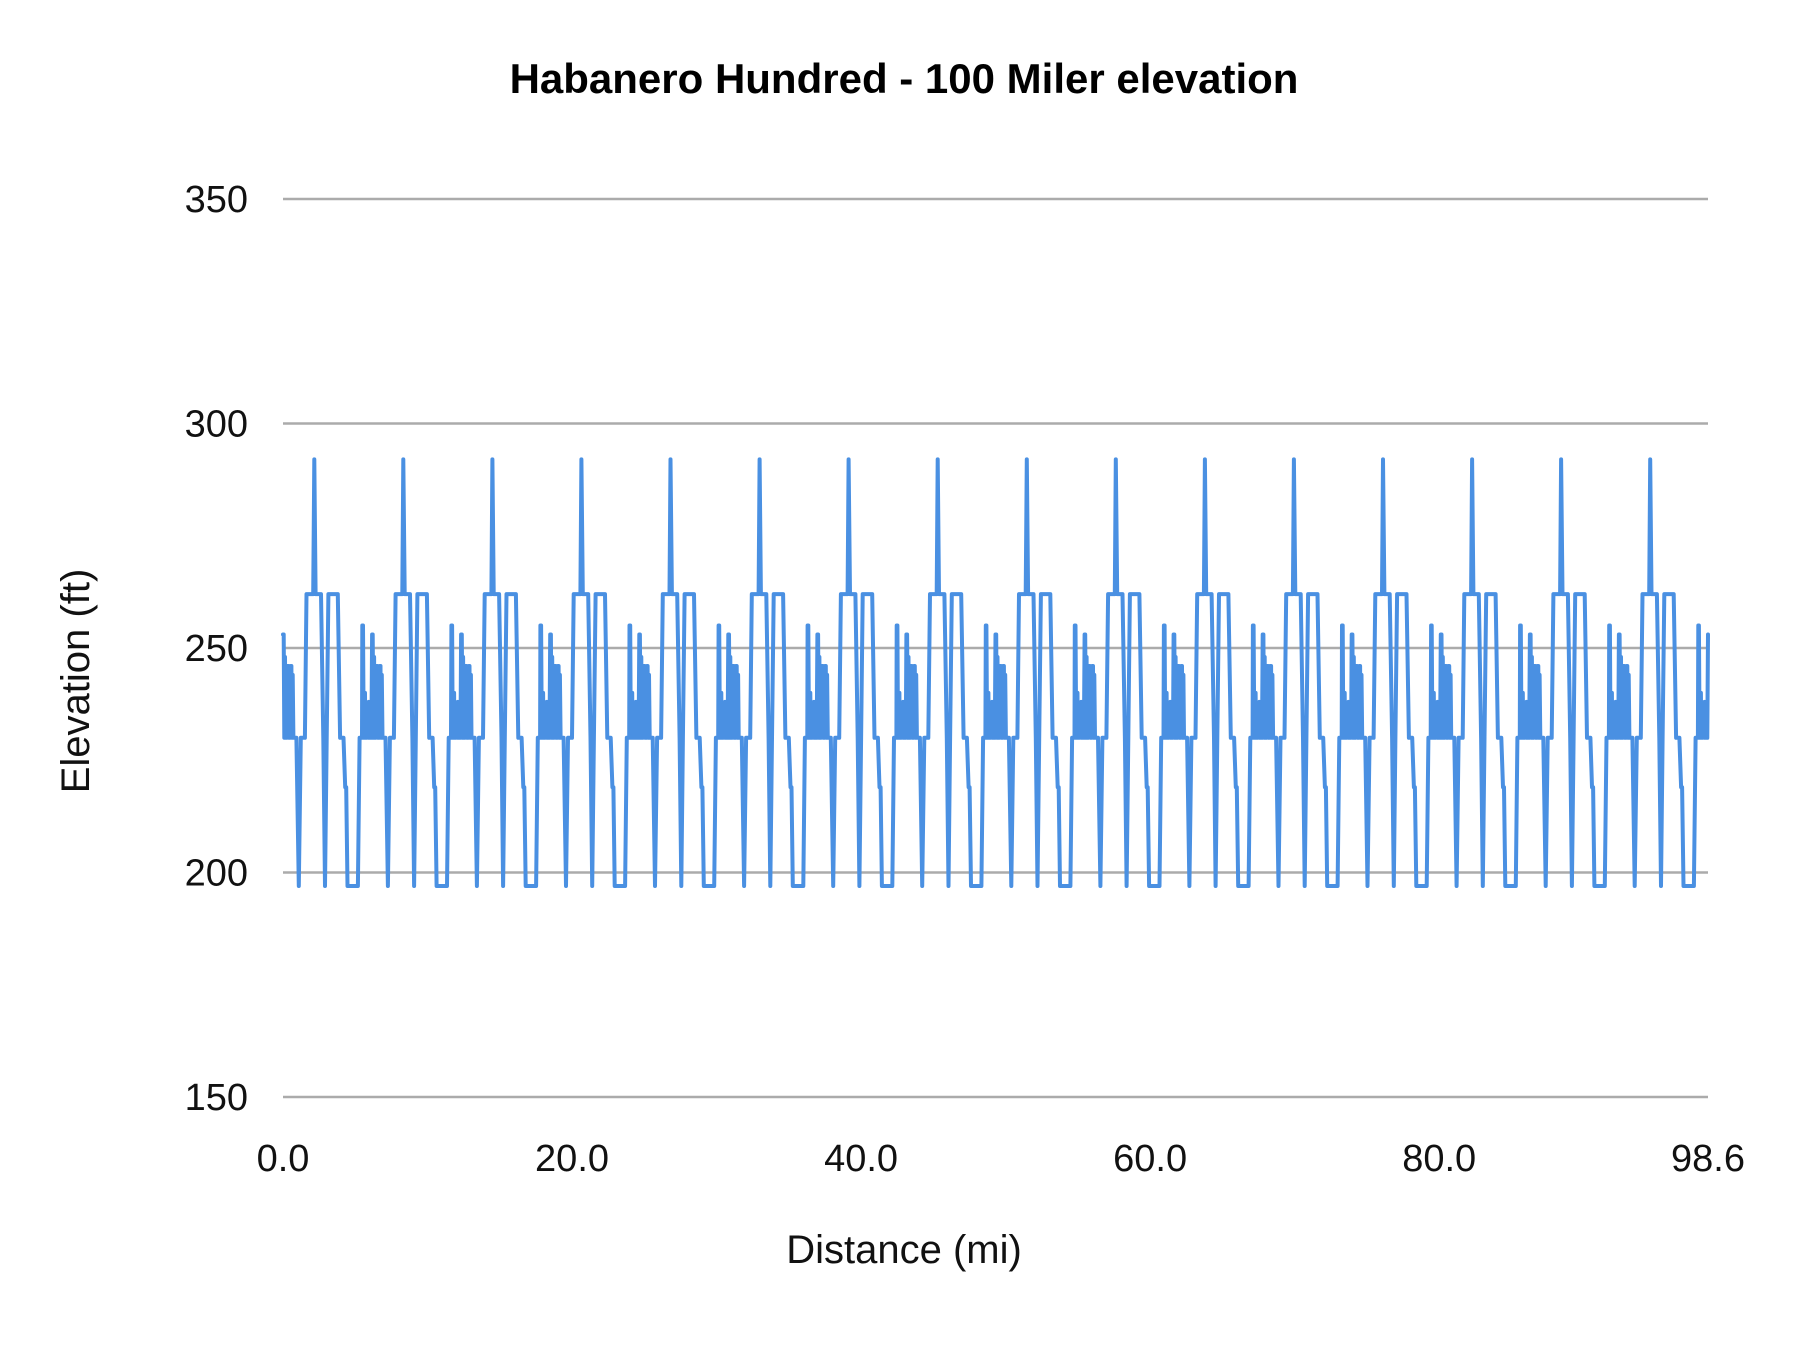 This screenshot has height=1350, width=1800. What do you see at coordinates (76, 681) in the screenshot?
I see `y-axis-label: Elevation (ft)` at bounding box center [76, 681].